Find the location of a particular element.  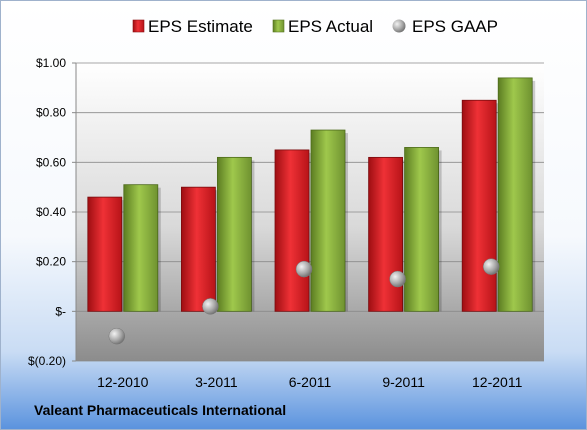

x-axis: 12-2010 3-2011 6-2011 9-2011 12-2011 is located at coordinates (309, 382).